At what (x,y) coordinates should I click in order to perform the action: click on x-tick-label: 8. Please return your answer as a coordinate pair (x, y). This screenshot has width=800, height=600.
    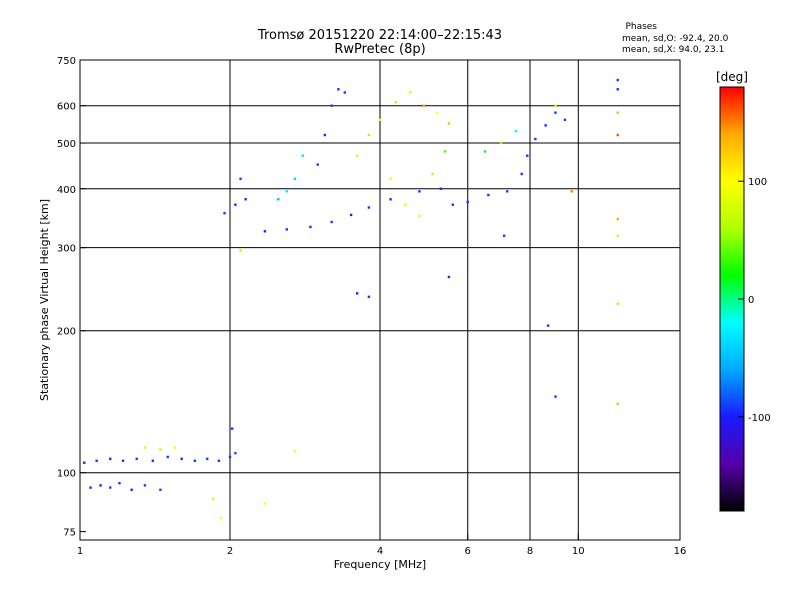
    Looking at the image, I should click on (530, 551).